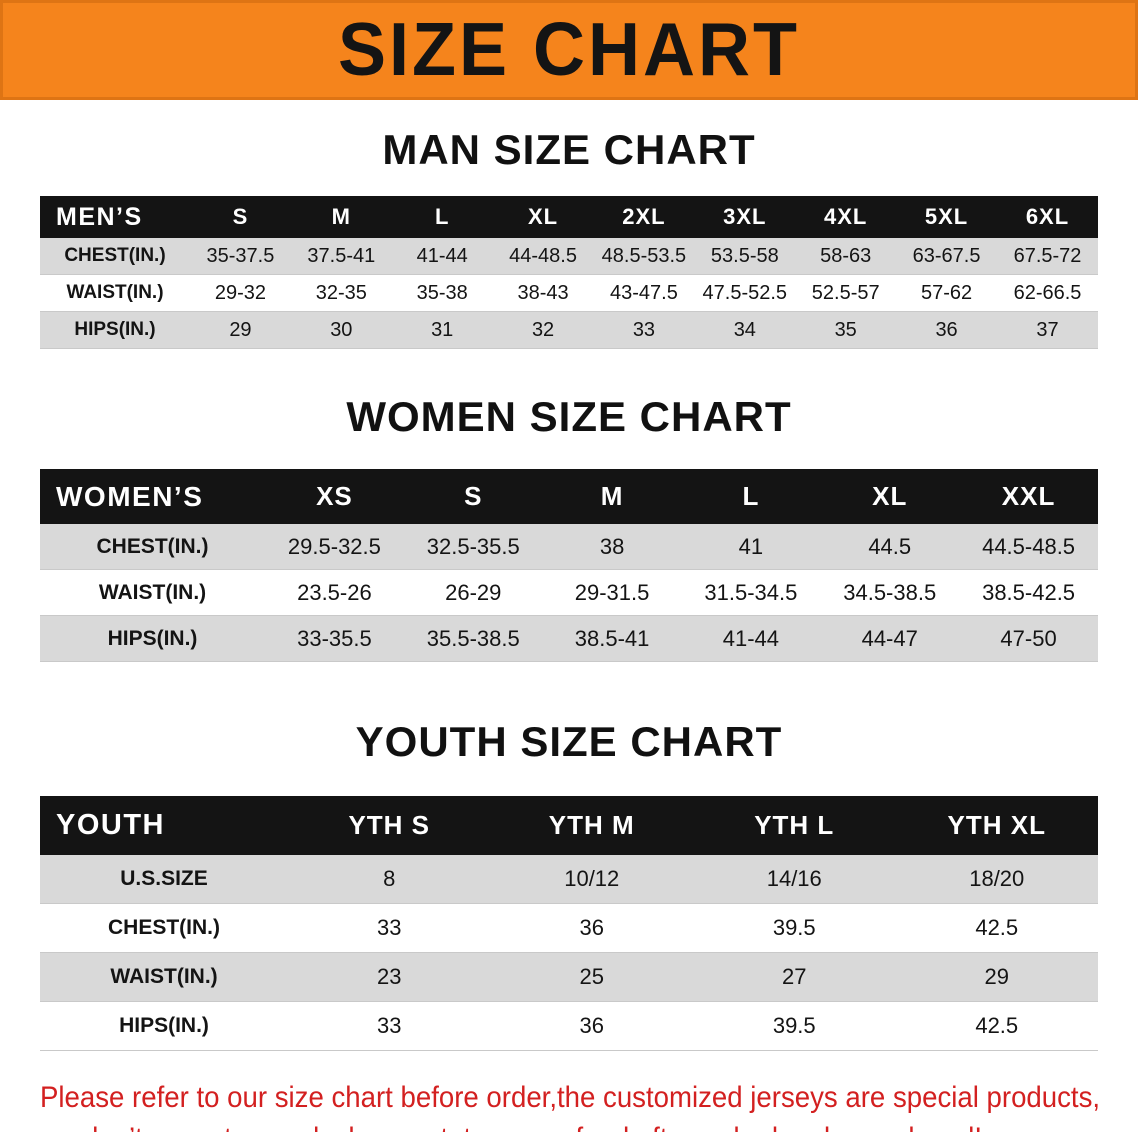 This screenshot has height=1132, width=1138. What do you see at coordinates (591, 879) in the screenshot?
I see `size-cell: 10/12` at bounding box center [591, 879].